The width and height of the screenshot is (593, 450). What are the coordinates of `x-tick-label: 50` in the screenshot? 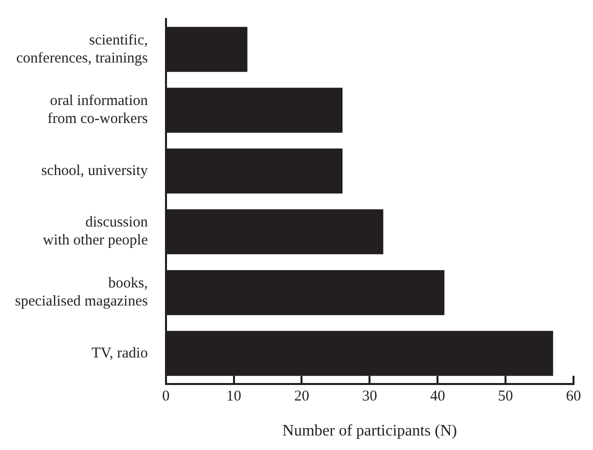 It's located at (506, 396).